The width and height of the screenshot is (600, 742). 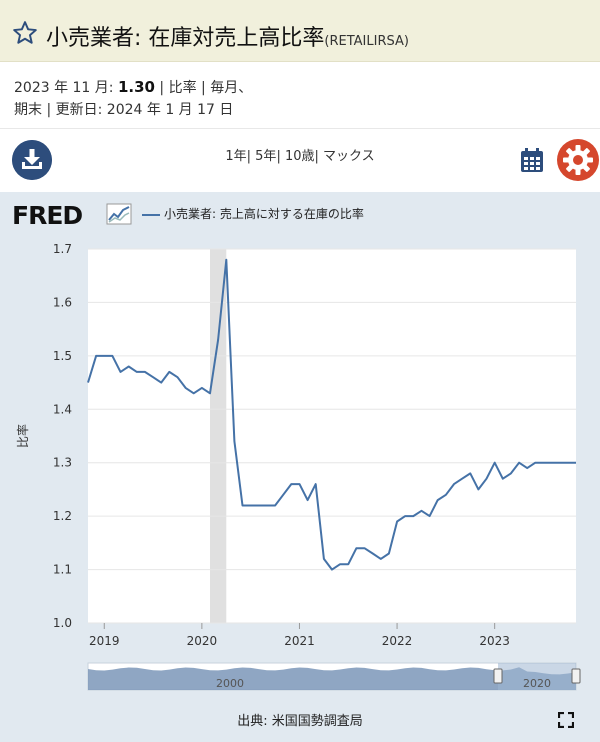 I want to click on x-tick-label: 2019, so click(x=104, y=641).